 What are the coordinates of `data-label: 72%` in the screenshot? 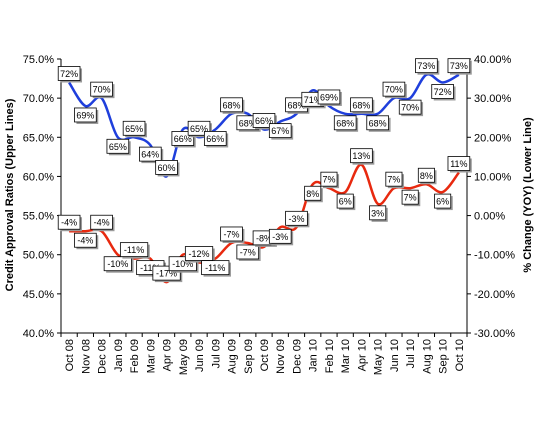 It's located at (443, 92).